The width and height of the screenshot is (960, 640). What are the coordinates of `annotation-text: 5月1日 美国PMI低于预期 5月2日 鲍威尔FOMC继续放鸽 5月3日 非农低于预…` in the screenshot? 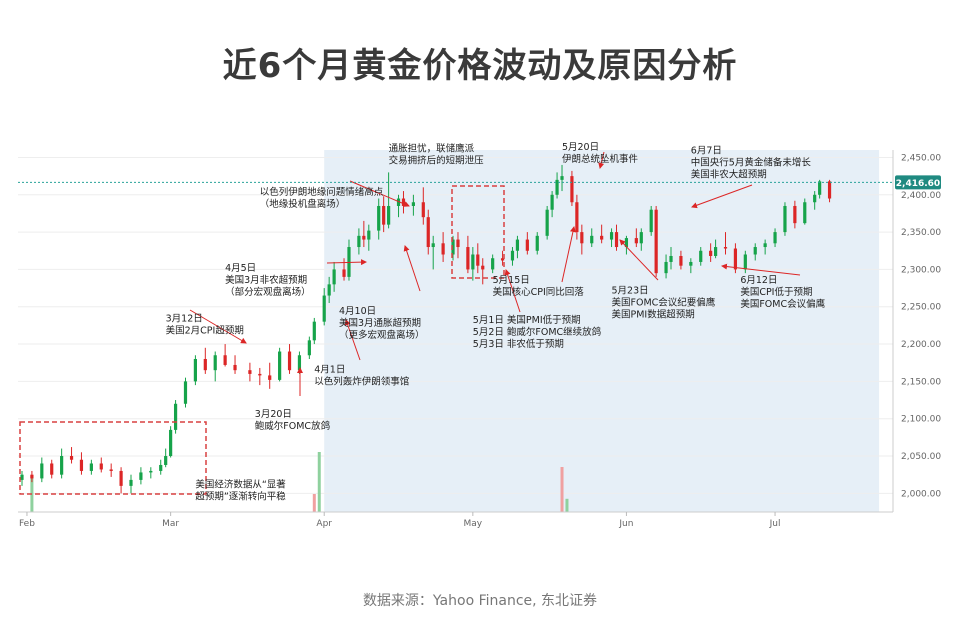 It's located at (537, 332).